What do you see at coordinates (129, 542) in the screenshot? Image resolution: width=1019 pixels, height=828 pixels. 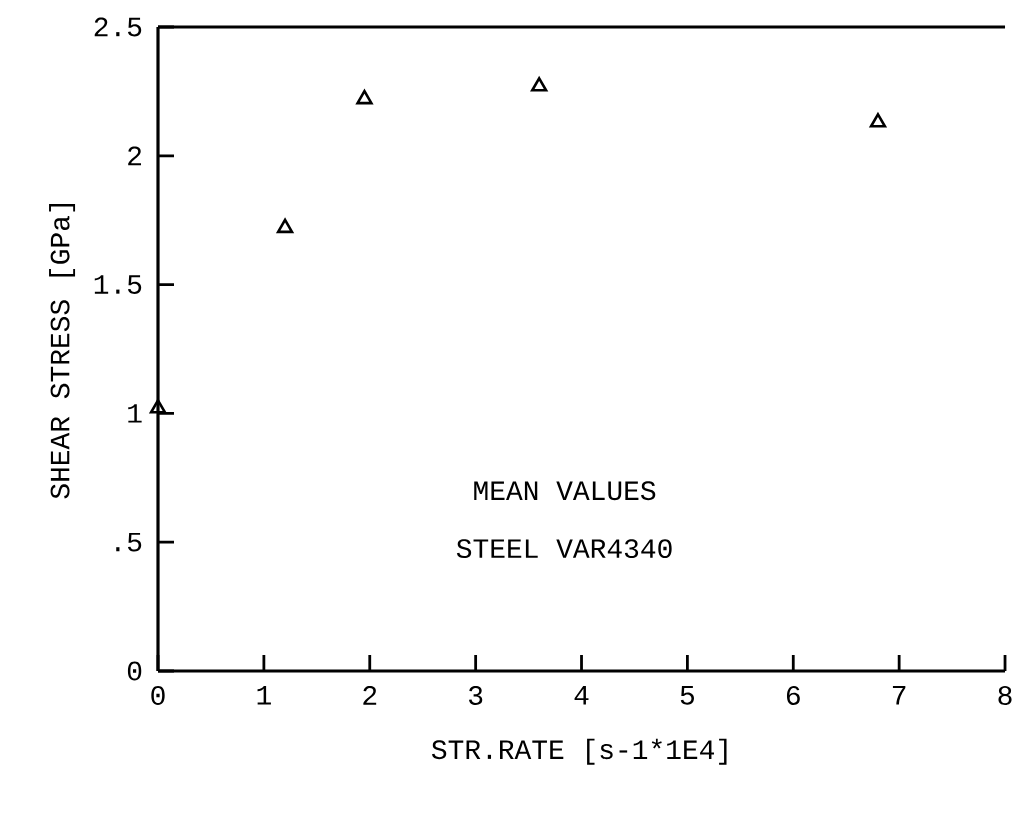 I see `y-tick-label: .5` at bounding box center [129, 542].